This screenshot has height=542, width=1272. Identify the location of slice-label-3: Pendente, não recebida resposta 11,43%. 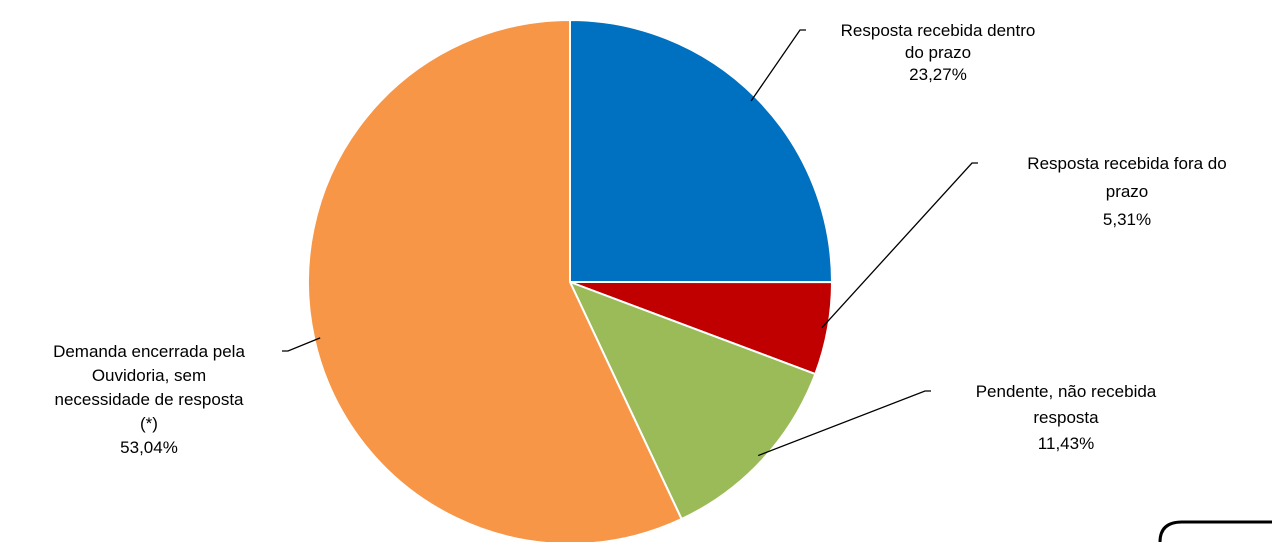
(1066, 417).